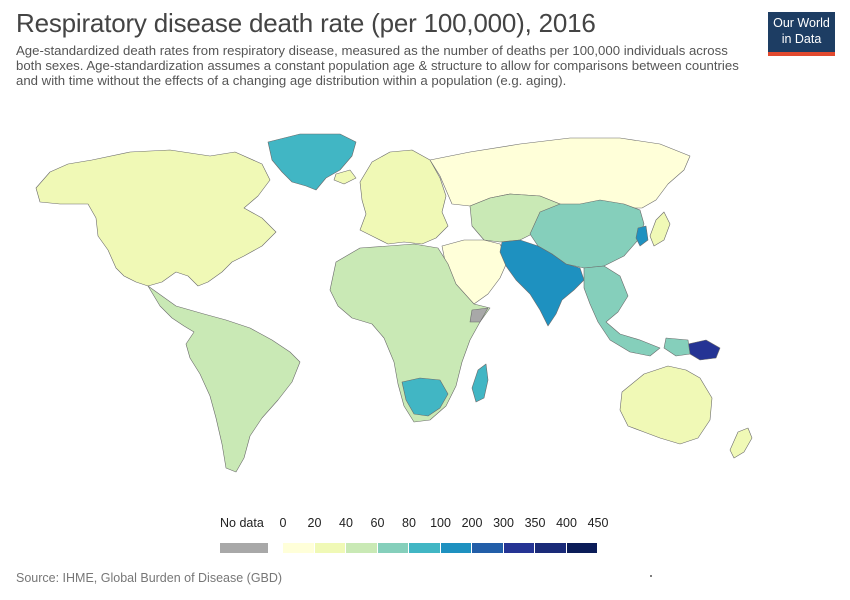 Image resolution: width=850 pixels, height=600 pixels. I want to click on region-north-america, so click(156, 218).